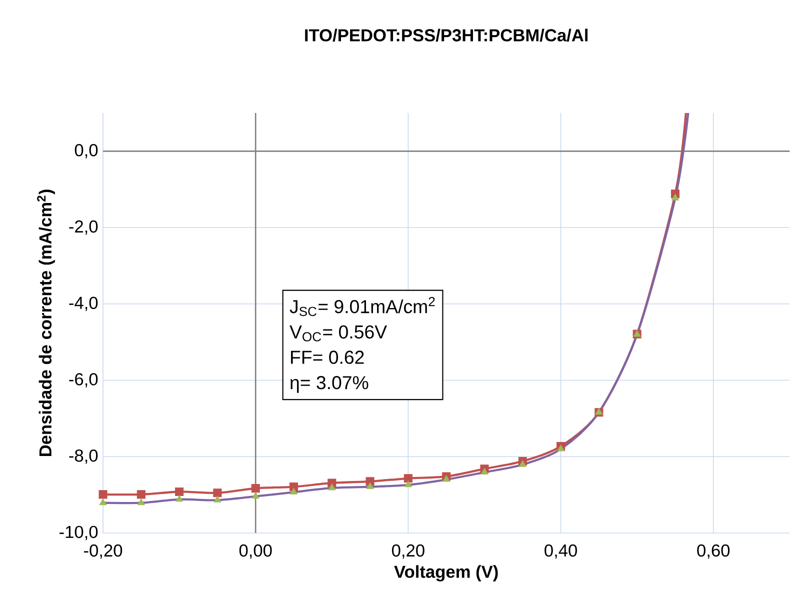 This screenshot has height=603, width=796. I want to click on y-tick-label: -8,0, so click(83, 456).